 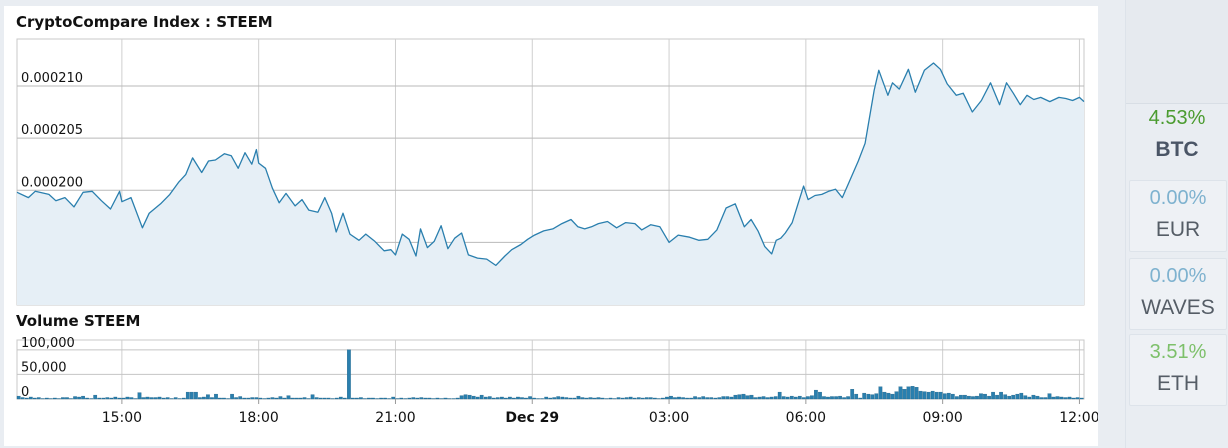 I want to click on volume-chart-title: Volume STEEM, so click(x=78, y=321).